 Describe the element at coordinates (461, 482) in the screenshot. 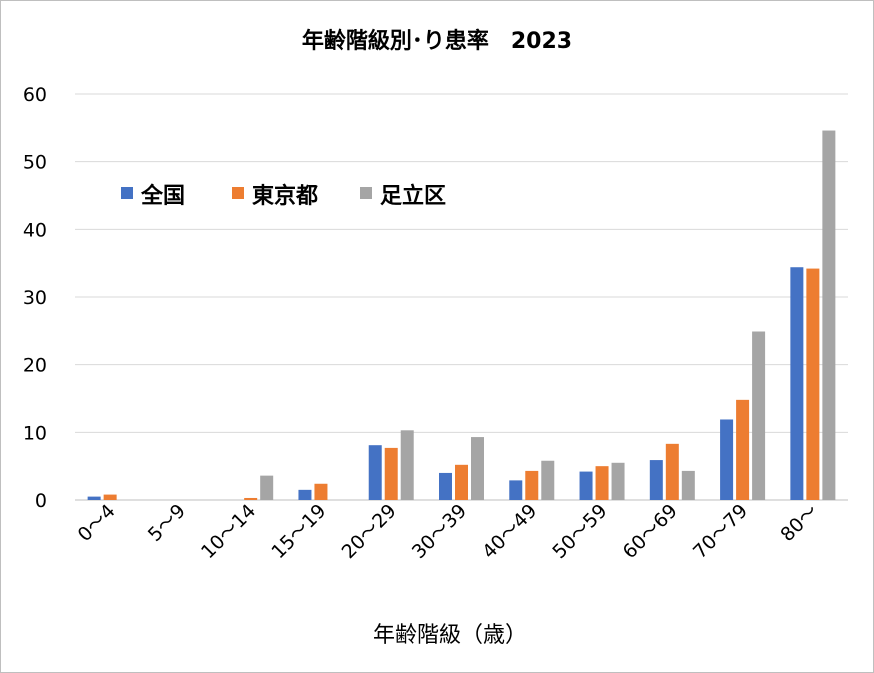

I see `bar-東京都-30～39` at that location.